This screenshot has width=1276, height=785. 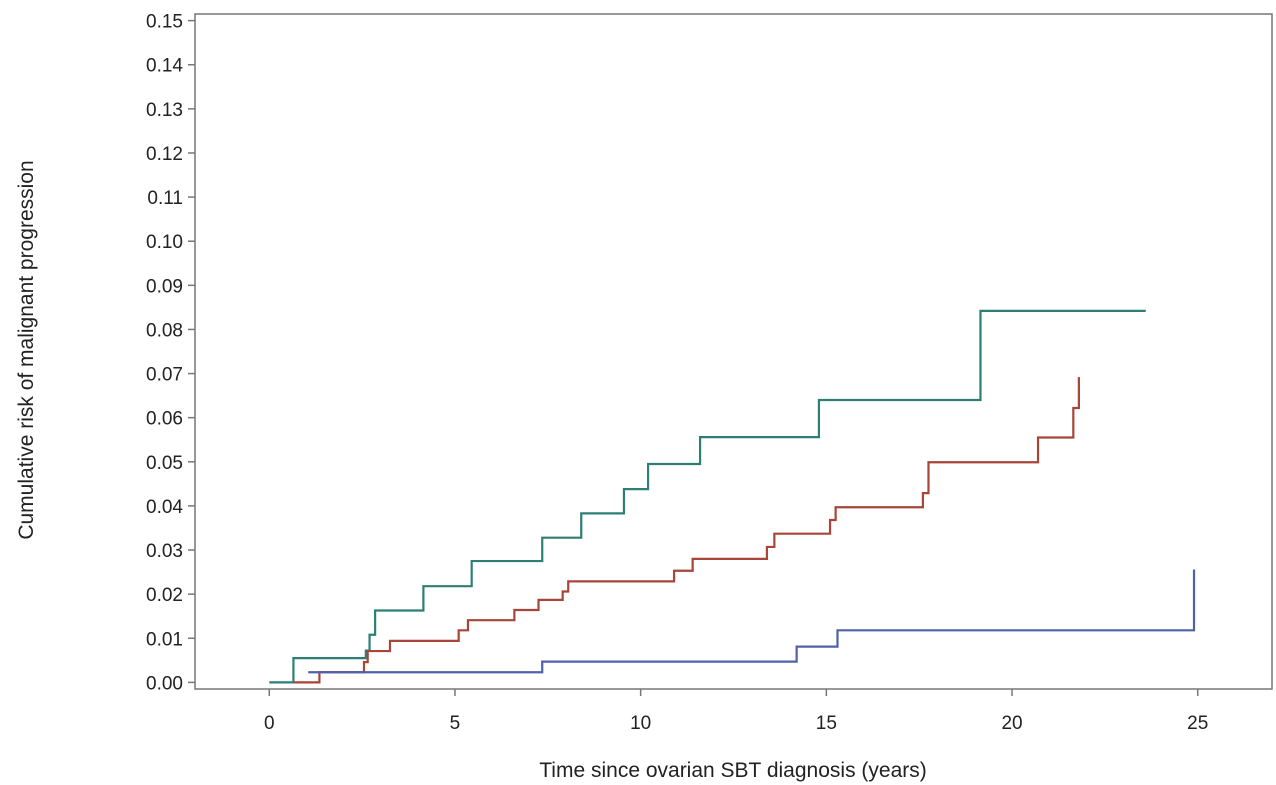 What do you see at coordinates (269, 723) in the screenshot?
I see `x-tick-label: 0` at bounding box center [269, 723].